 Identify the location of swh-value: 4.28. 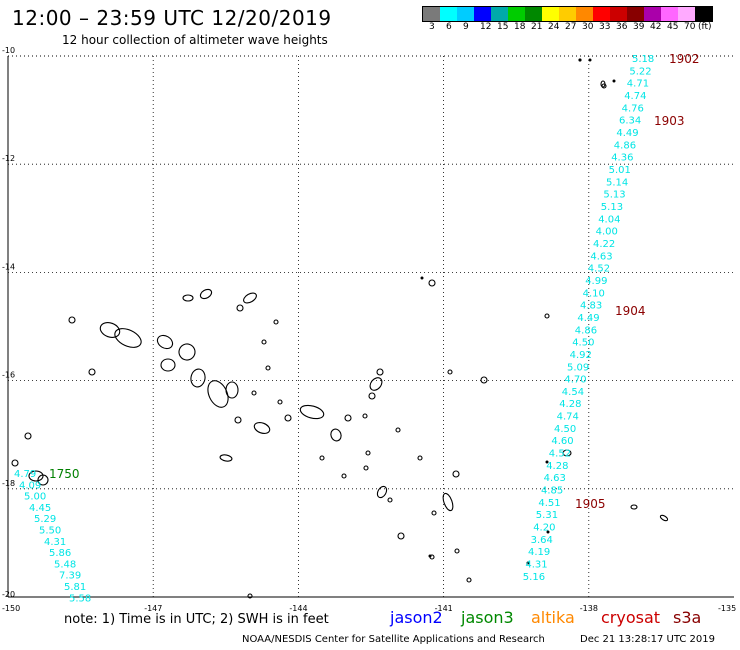
(557, 466).